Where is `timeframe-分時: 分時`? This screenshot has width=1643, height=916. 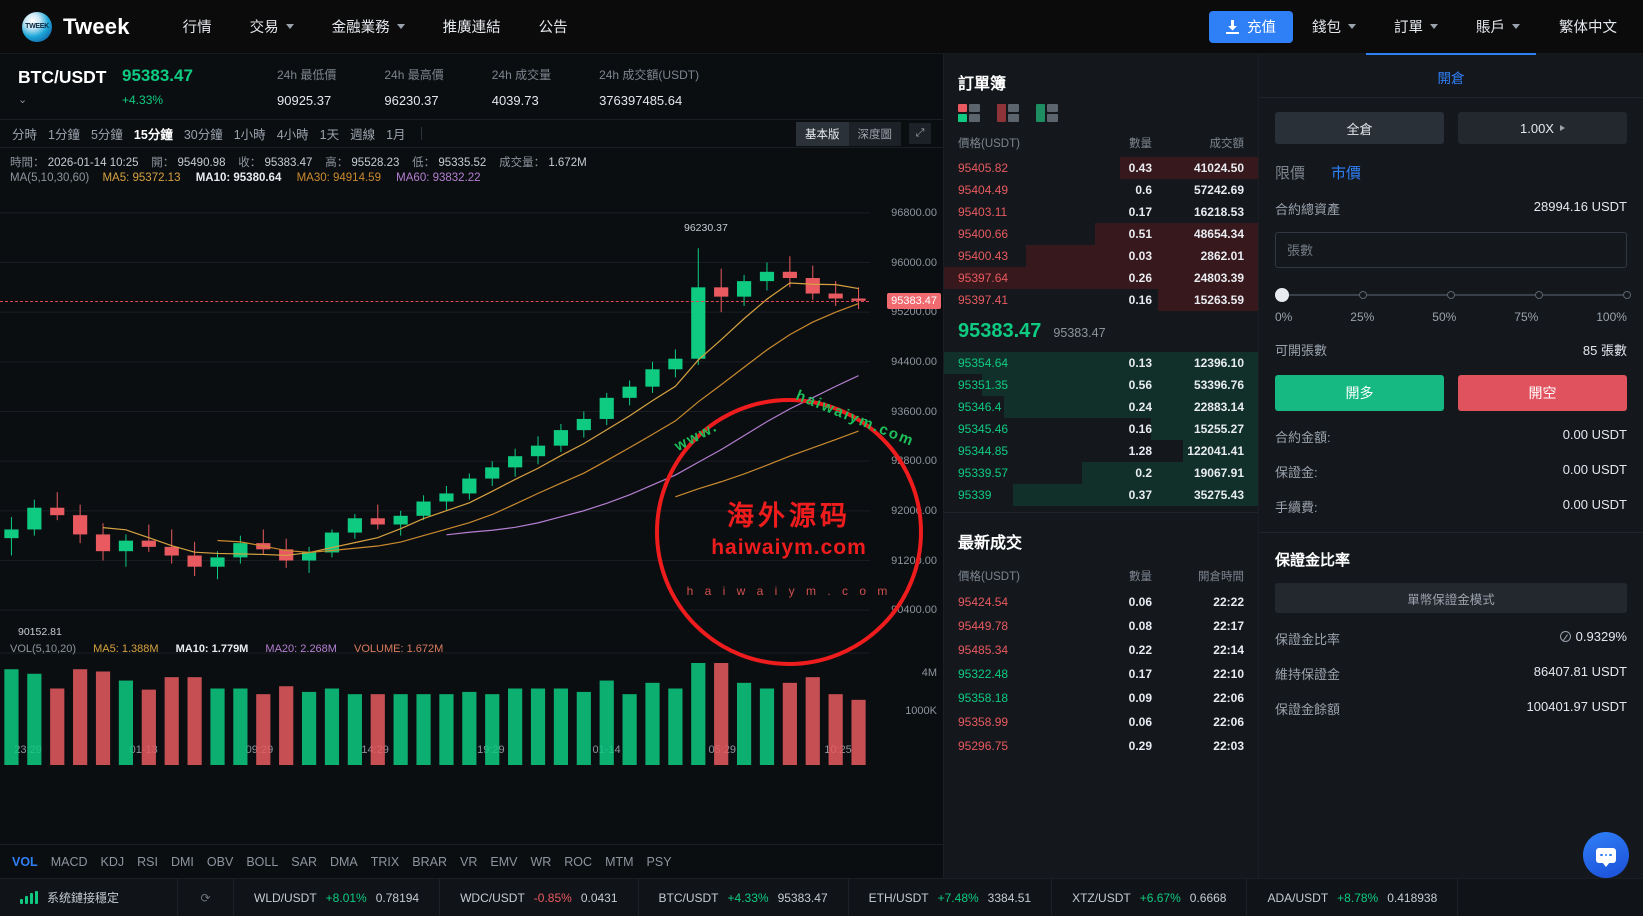 timeframe-分時: 分時 is located at coordinates (25, 135).